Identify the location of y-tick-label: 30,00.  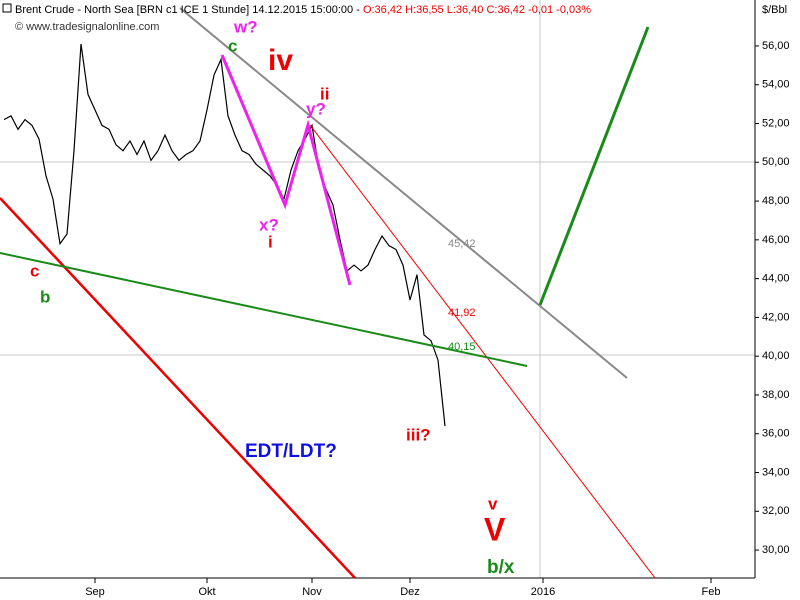
(776, 550).